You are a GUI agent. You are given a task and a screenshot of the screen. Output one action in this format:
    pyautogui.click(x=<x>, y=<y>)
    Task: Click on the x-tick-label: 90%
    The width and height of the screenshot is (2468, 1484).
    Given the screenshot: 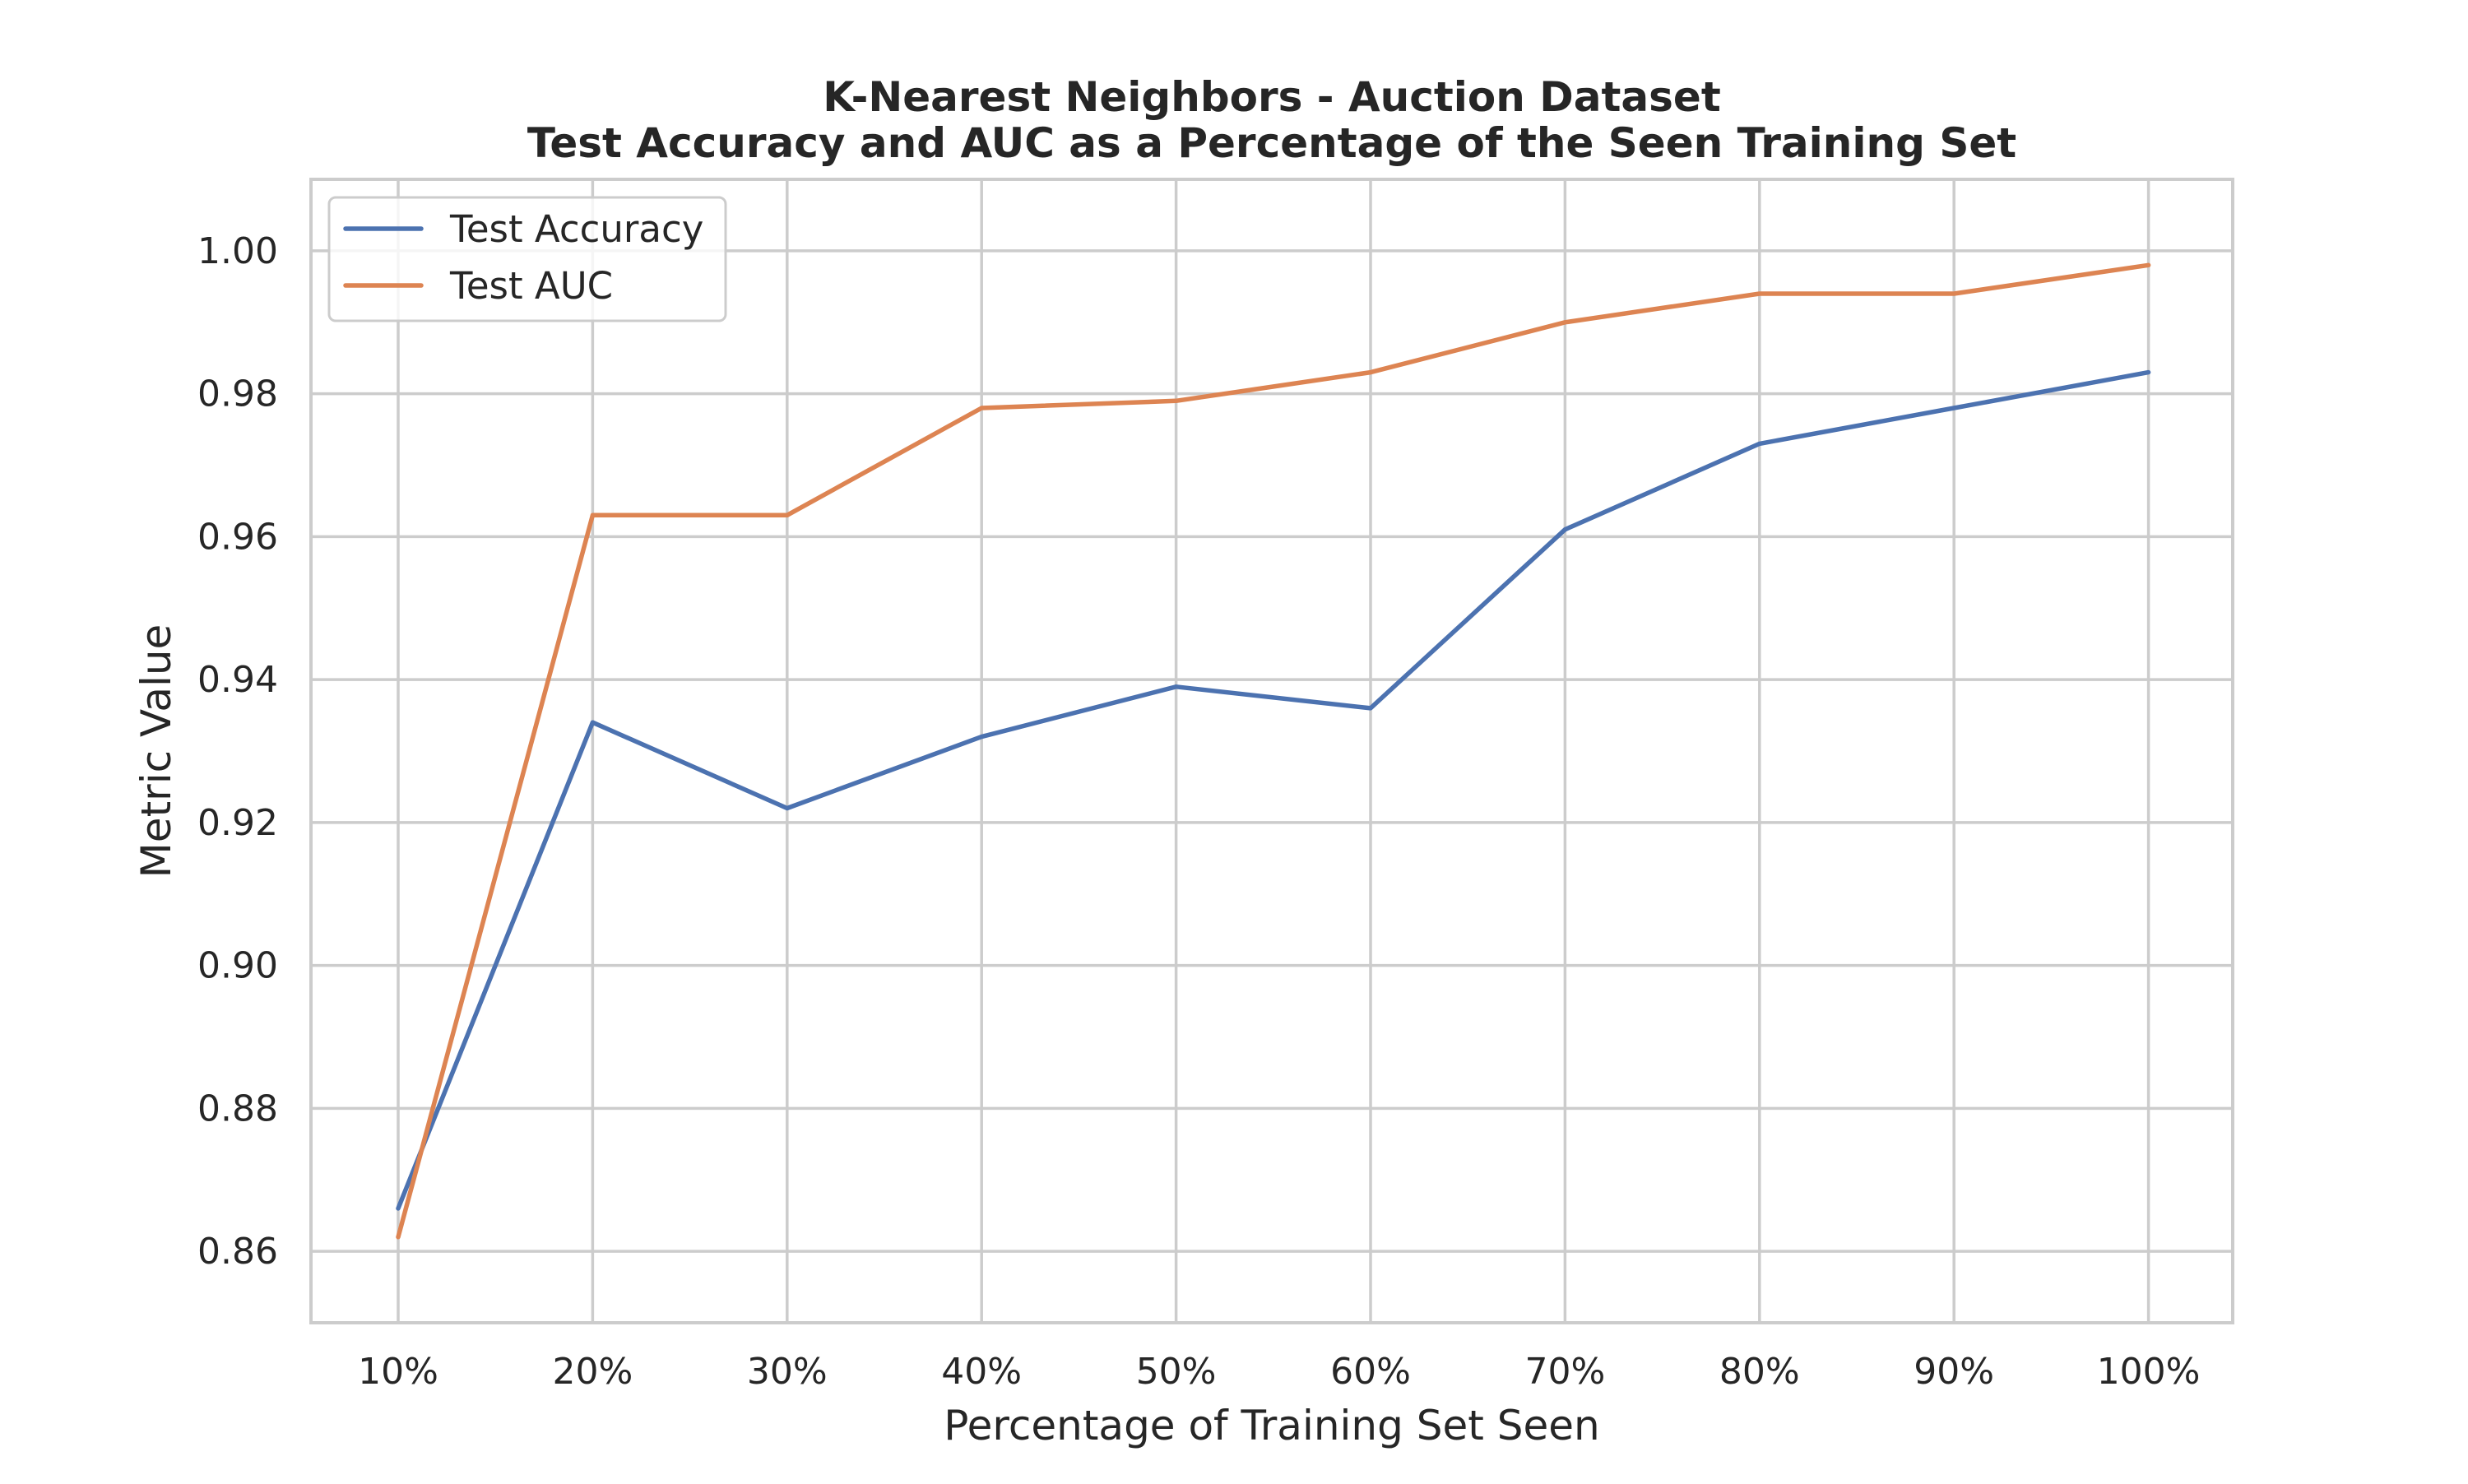 What is the action you would take?
    pyautogui.click(x=1954, y=1372)
    